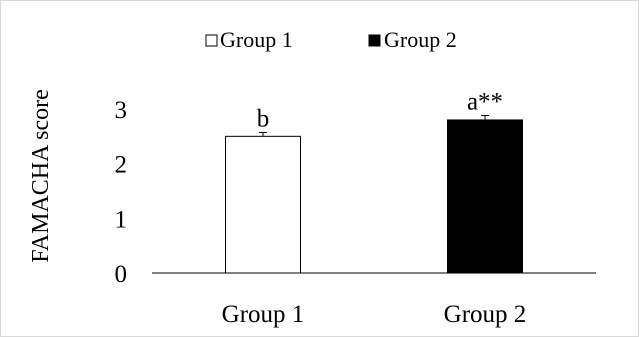 Image resolution: width=639 pixels, height=337 pixels. What do you see at coordinates (256, 39) in the screenshot?
I see `legend-label-group-1: Group 1` at bounding box center [256, 39].